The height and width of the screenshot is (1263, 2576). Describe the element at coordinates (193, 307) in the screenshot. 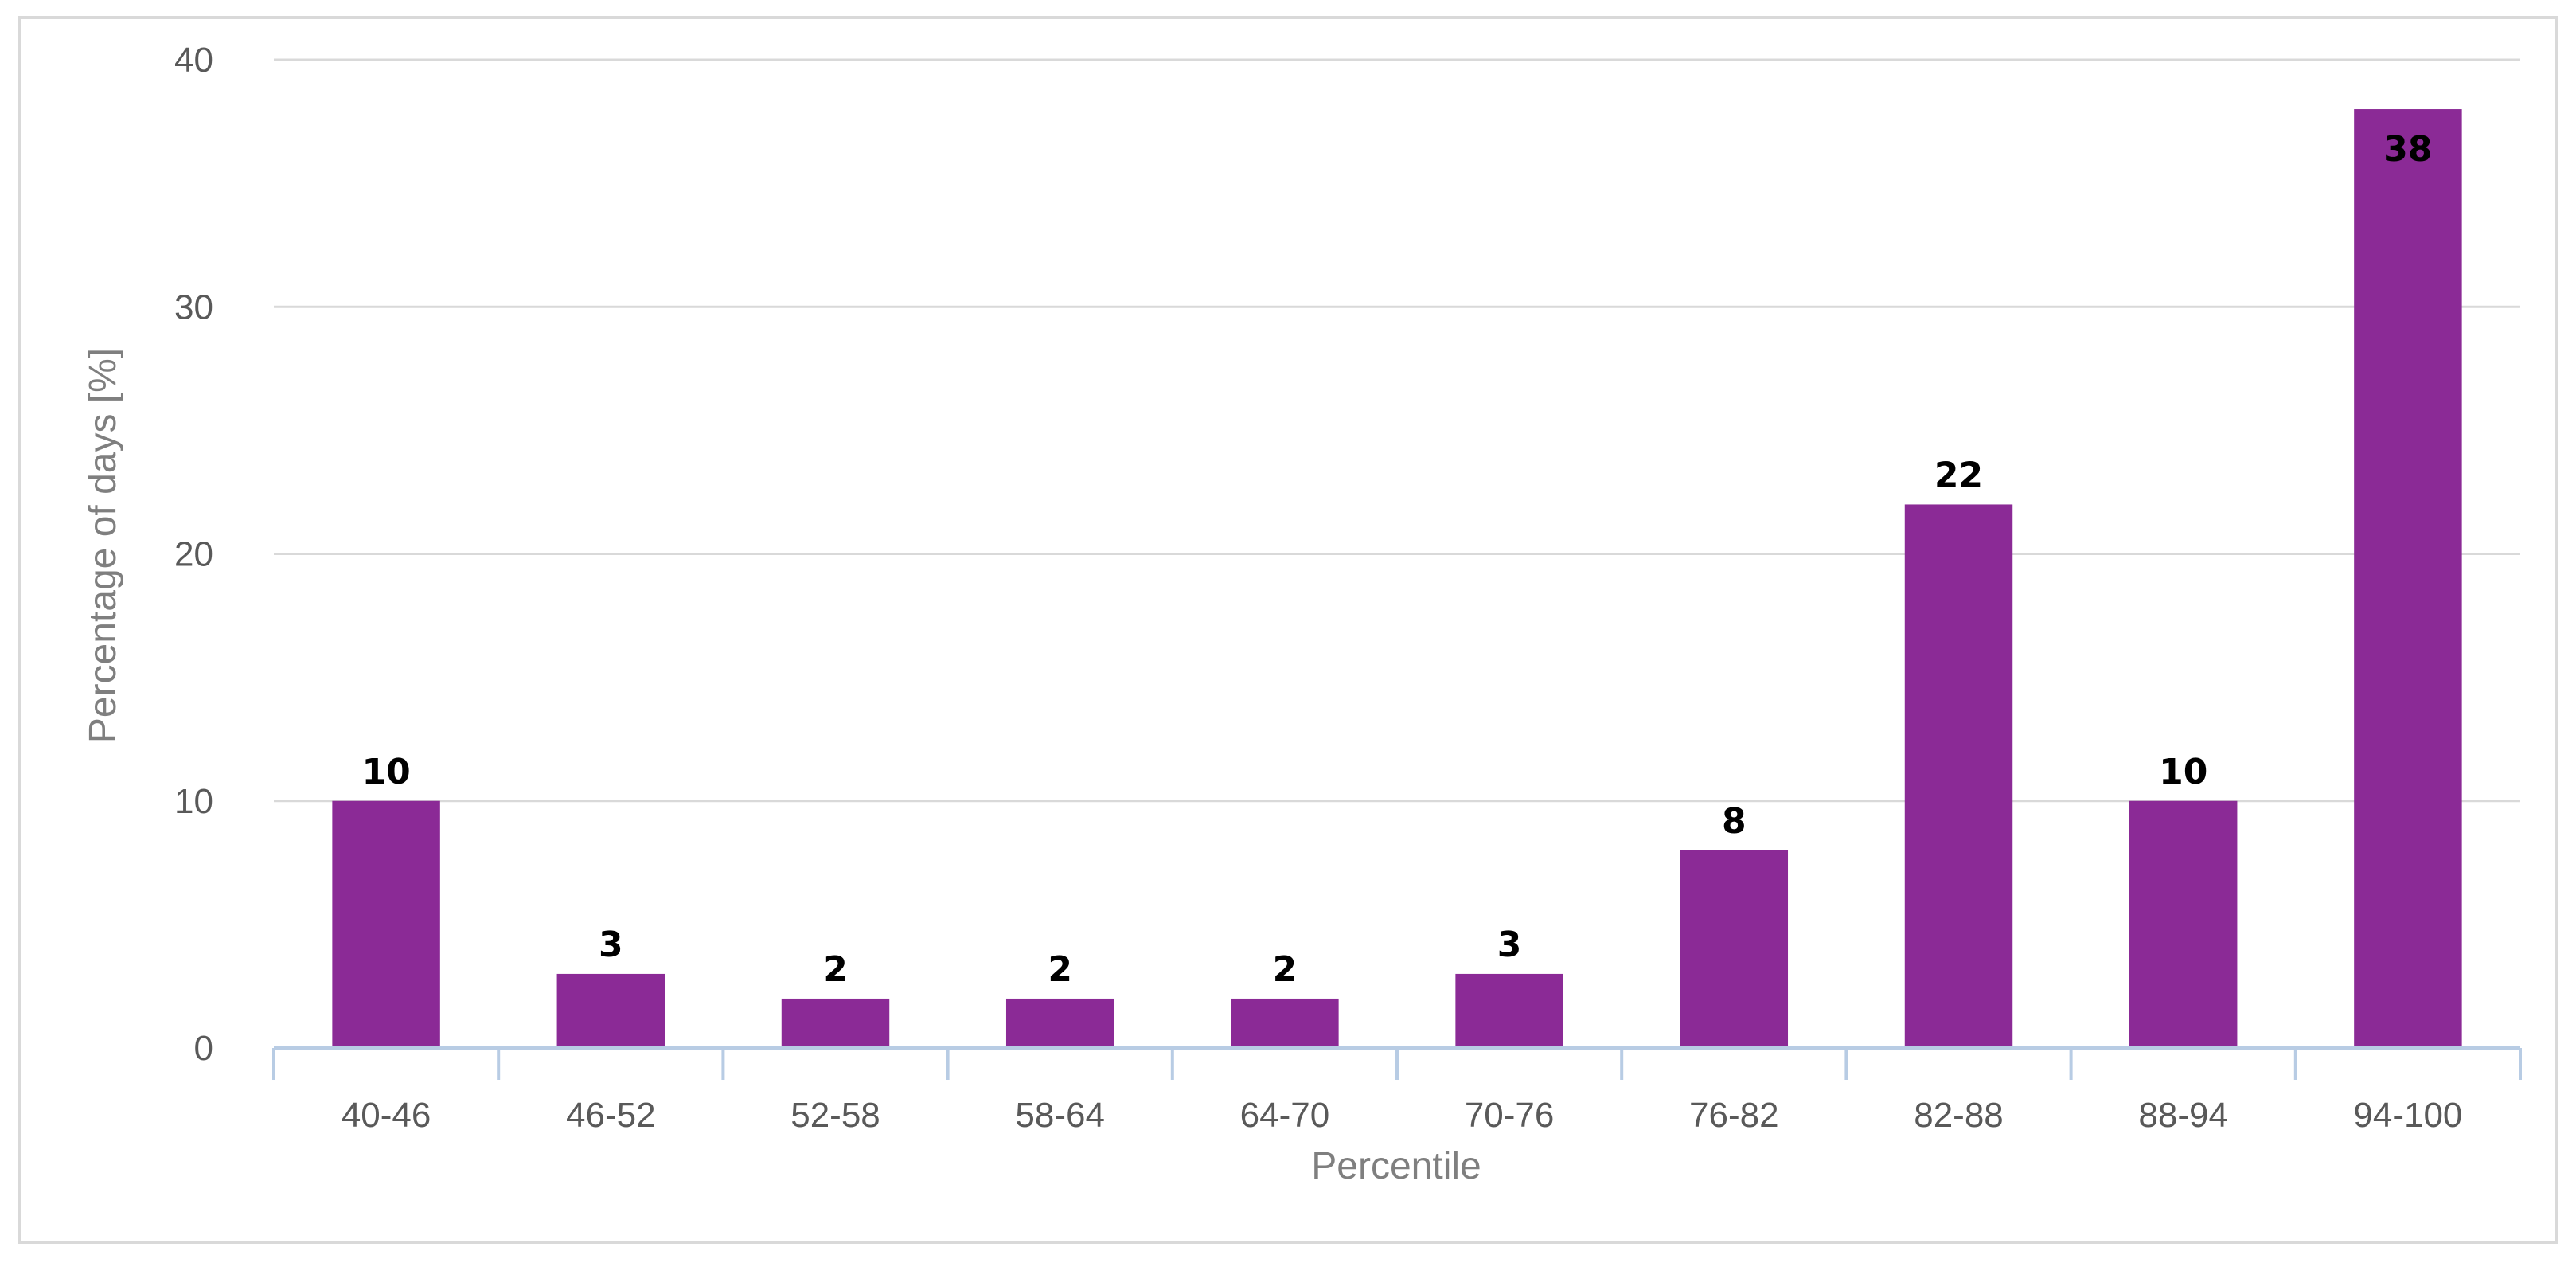

I see `y-tick-label: 30` at that location.